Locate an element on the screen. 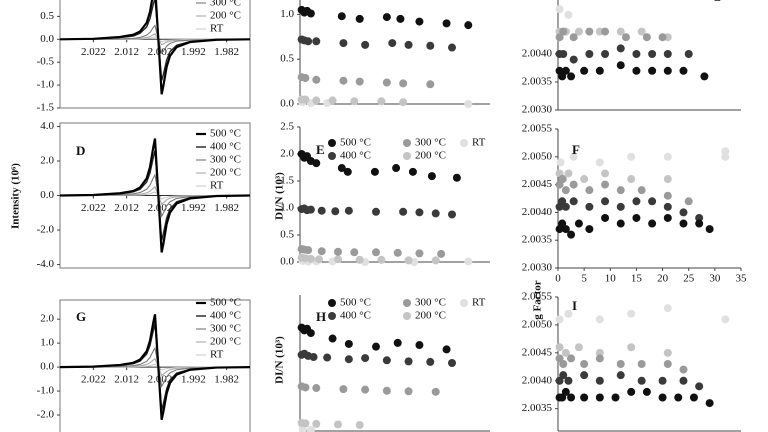  y-tick-label: 2.5 is located at coordinates (287, 127).